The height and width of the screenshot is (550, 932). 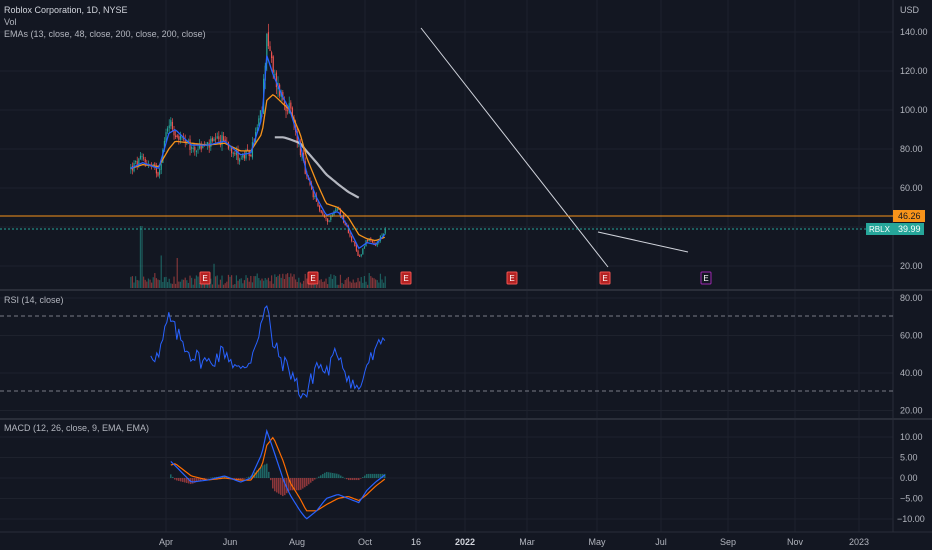 I want to click on rsi-axis: 80.00 60.00 40.00 20.00, so click(x=911, y=354).